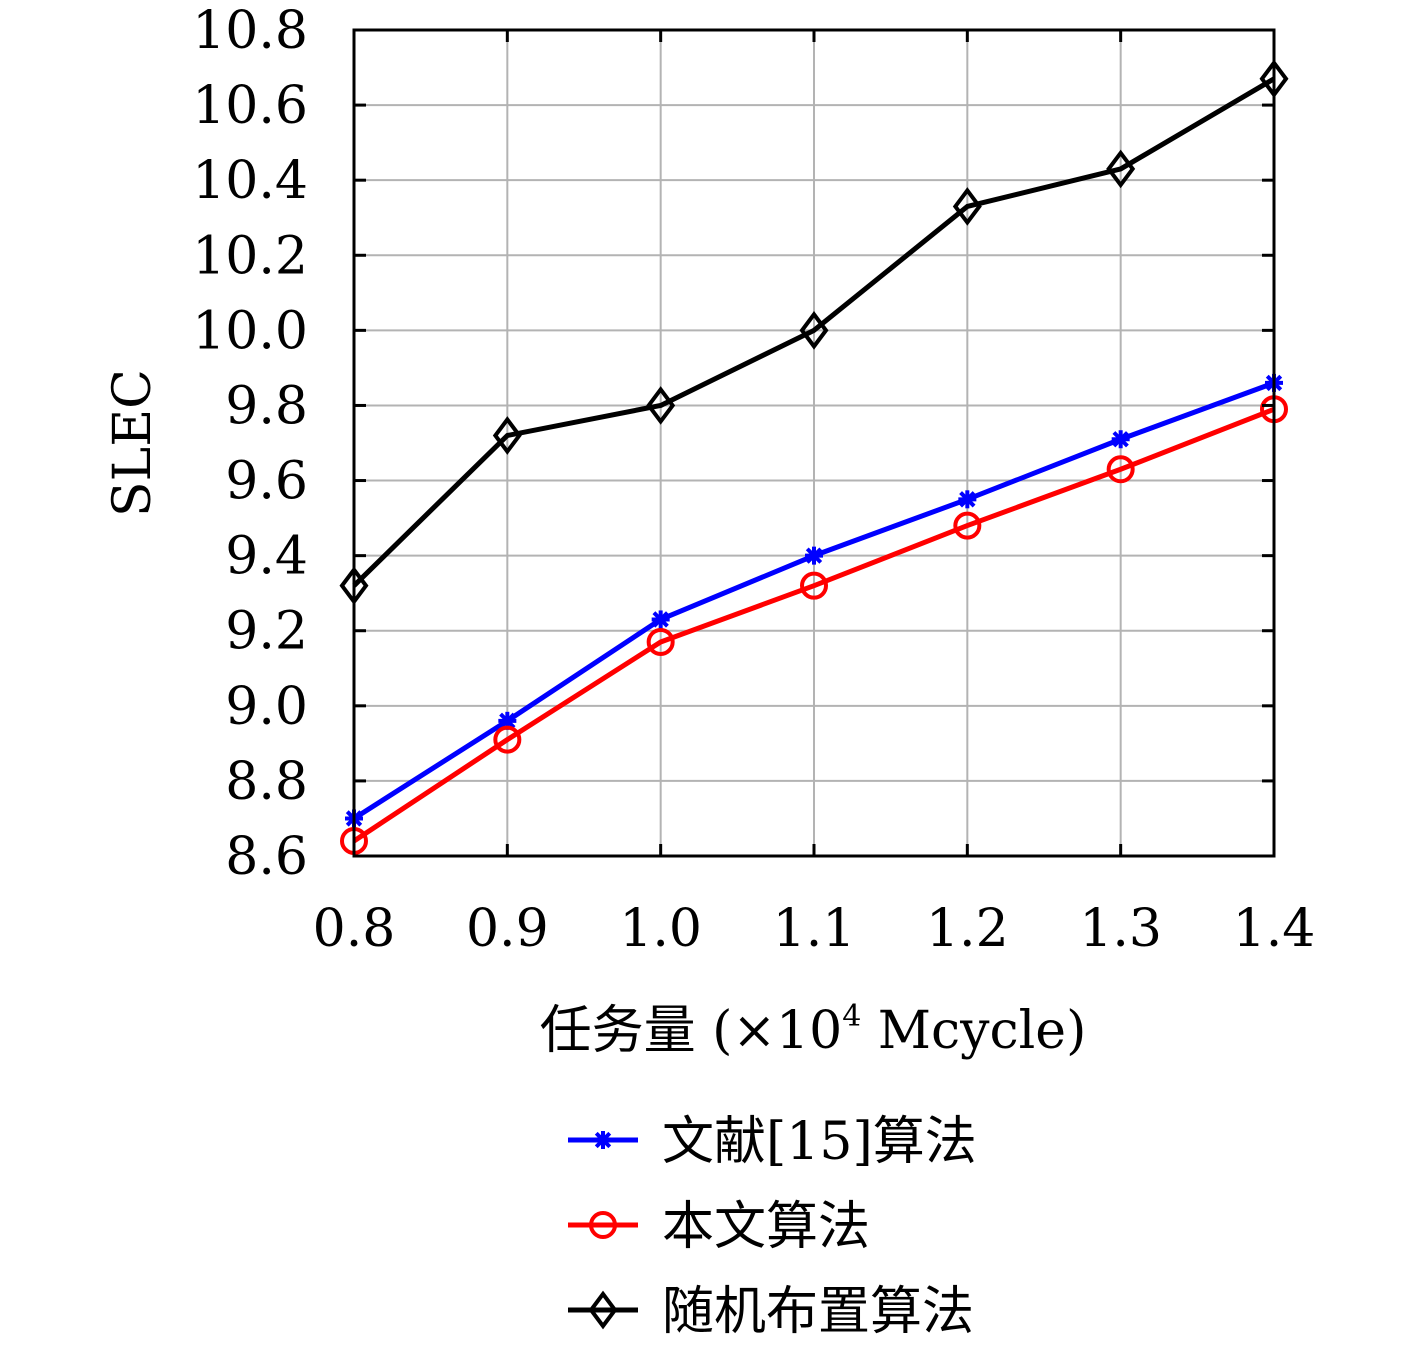 The image size is (1417, 1349). I want to click on legend-label: 随机布置算法, so click(818, 1312).